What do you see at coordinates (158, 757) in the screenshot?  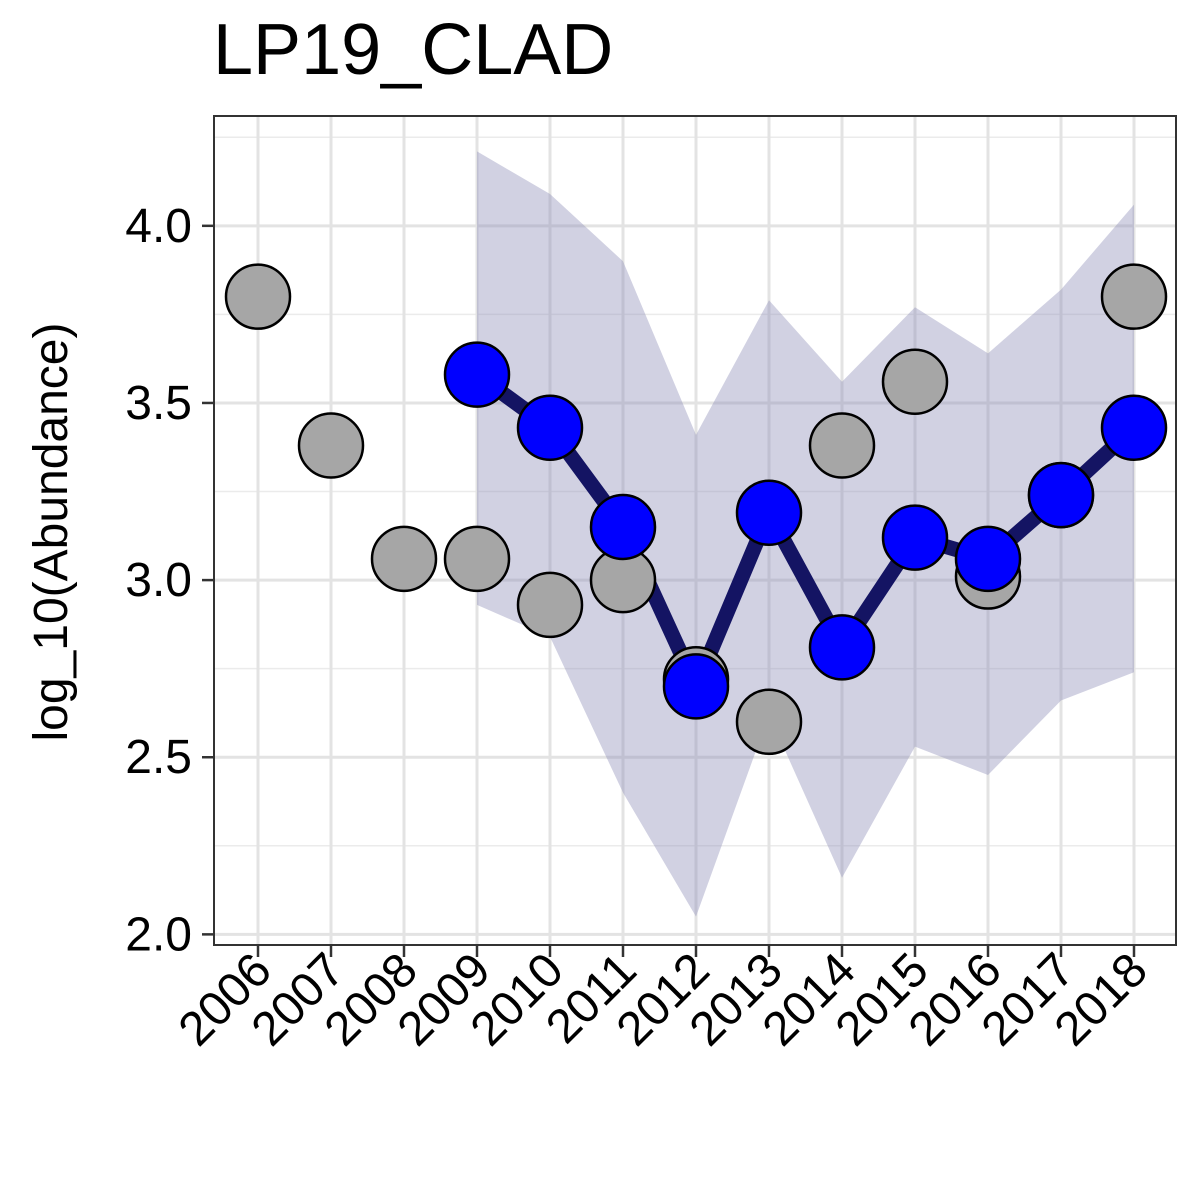 I see `y-tick-label: 2.5` at bounding box center [158, 757].